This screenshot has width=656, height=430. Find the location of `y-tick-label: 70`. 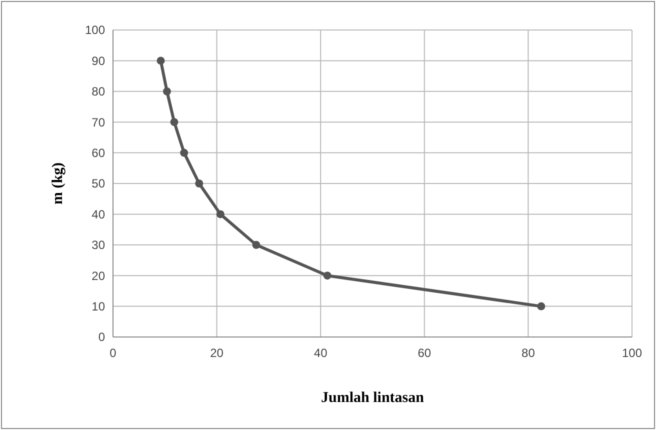

y-tick-label: 70 is located at coordinates (99, 122).